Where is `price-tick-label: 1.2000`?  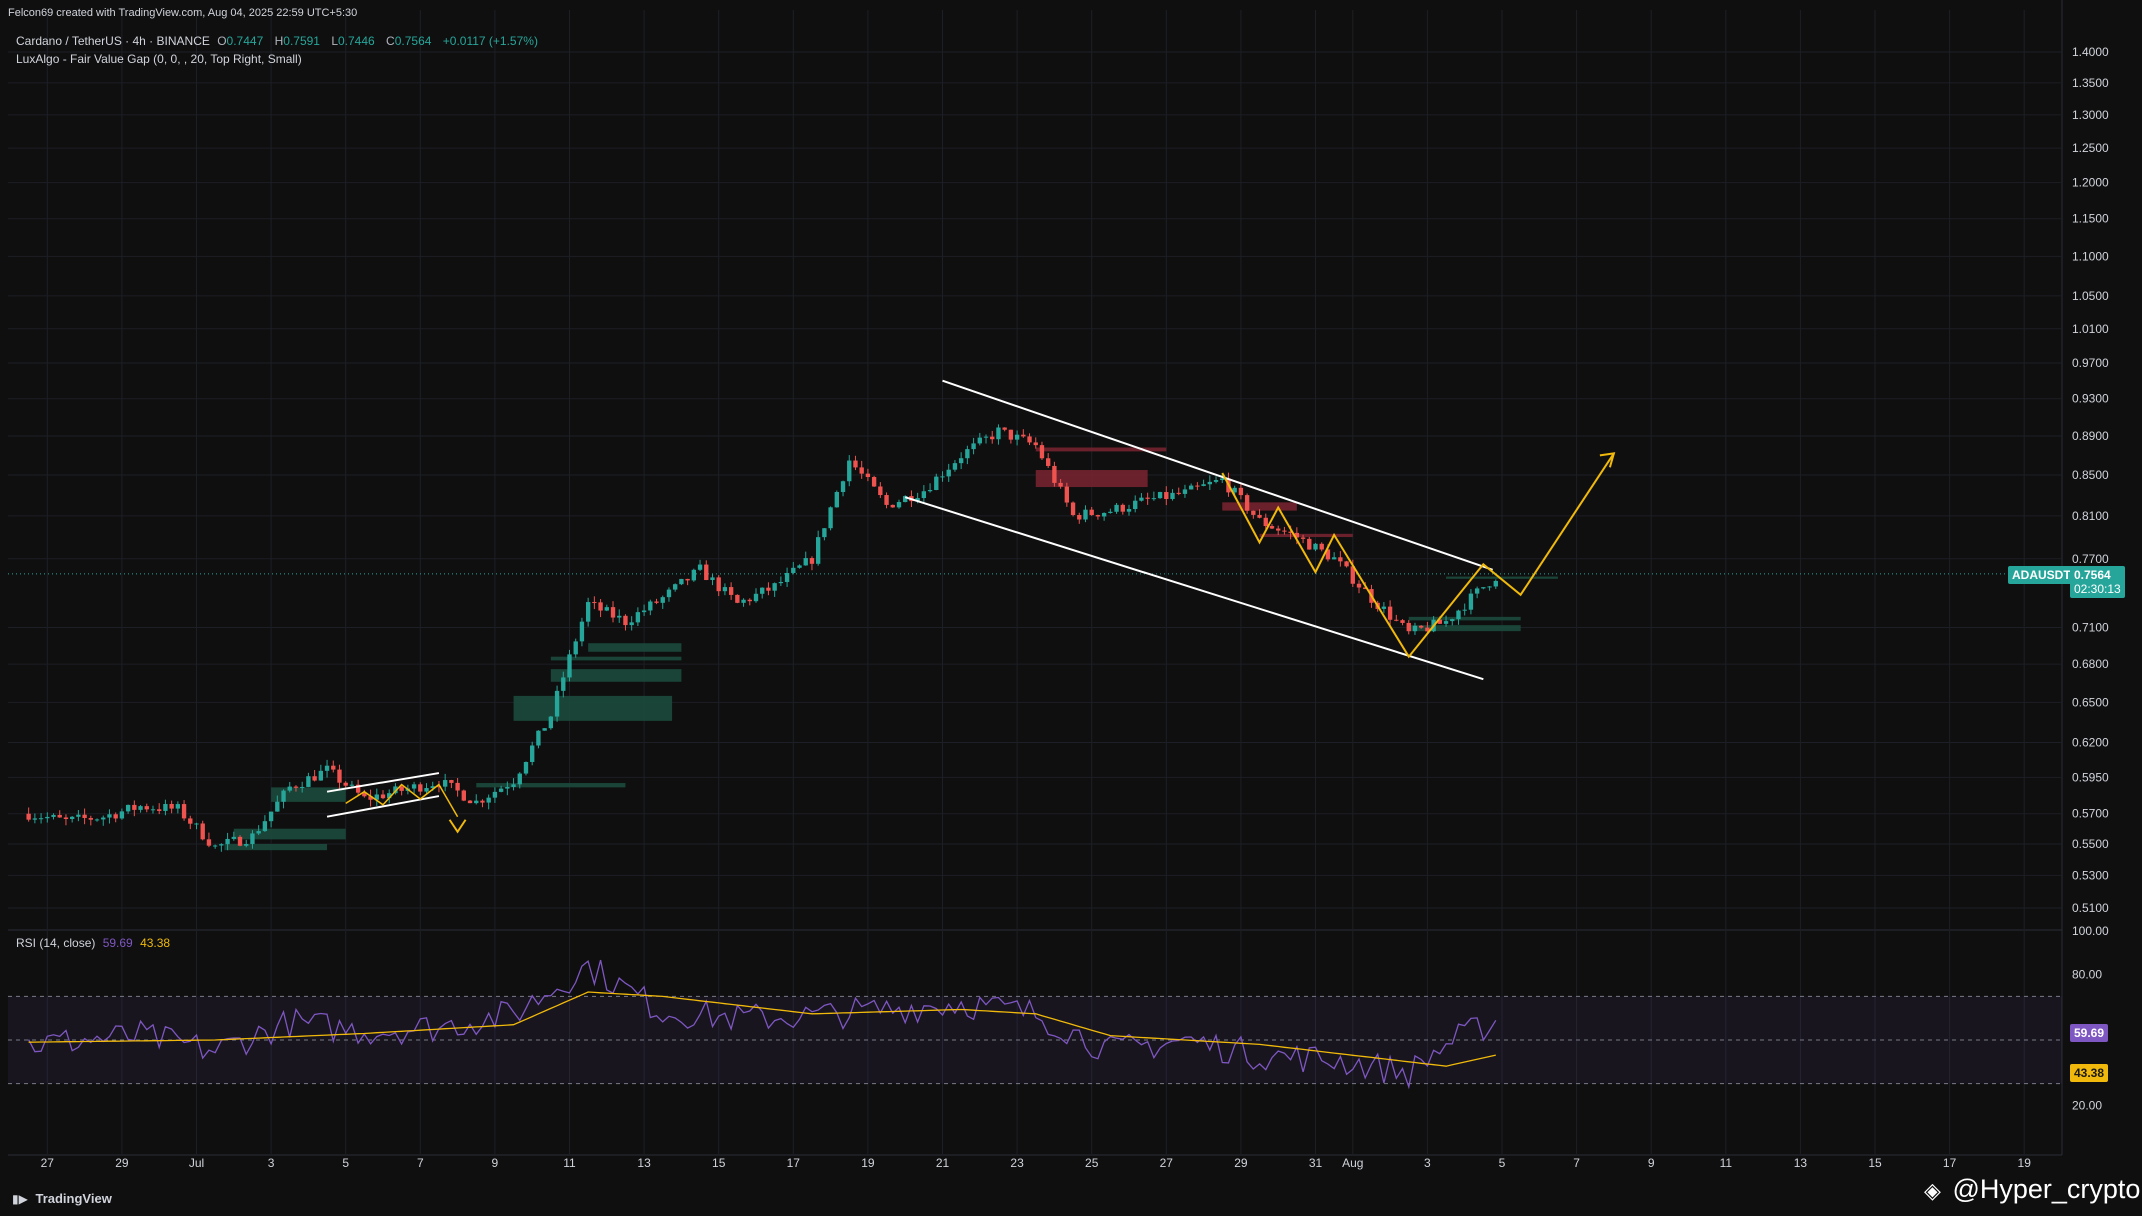 price-tick-label: 1.2000 is located at coordinates (2090, 183).